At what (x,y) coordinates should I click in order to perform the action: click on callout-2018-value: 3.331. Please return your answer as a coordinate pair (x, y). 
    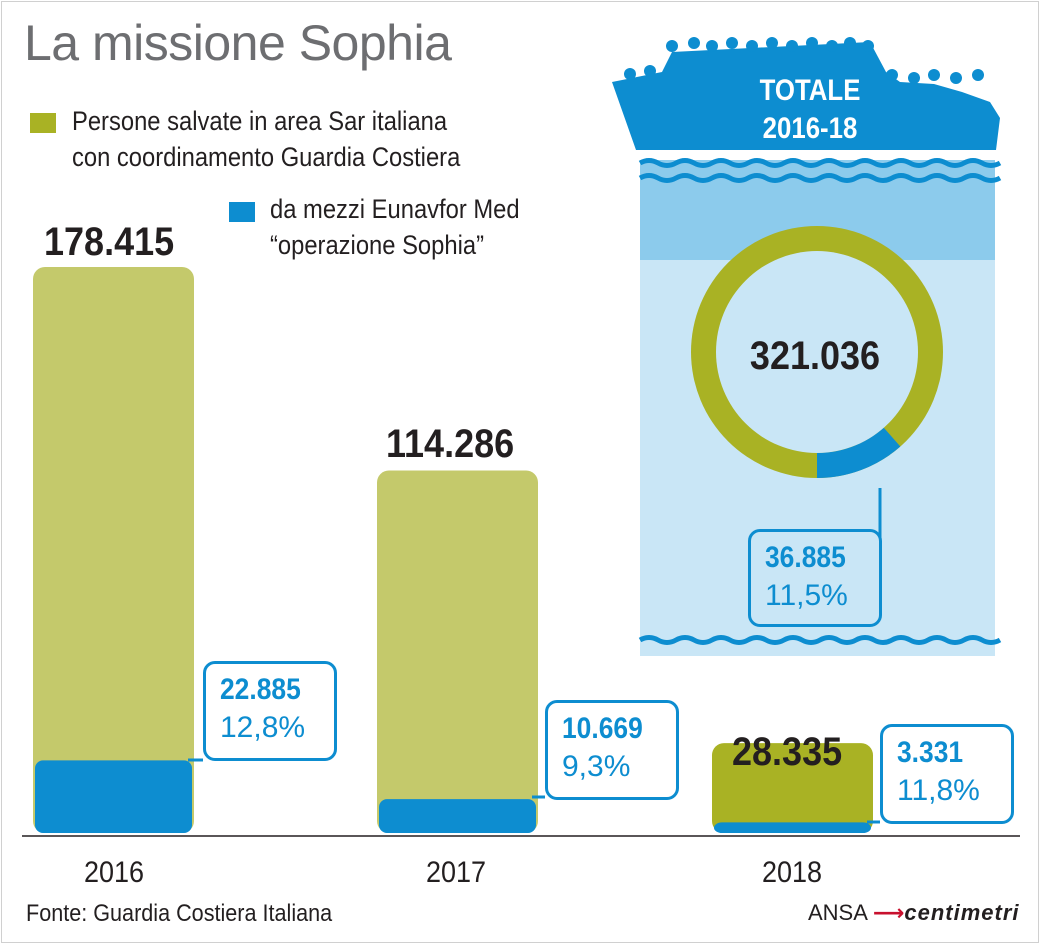
    Looking at the image, I should click on (930, 752).